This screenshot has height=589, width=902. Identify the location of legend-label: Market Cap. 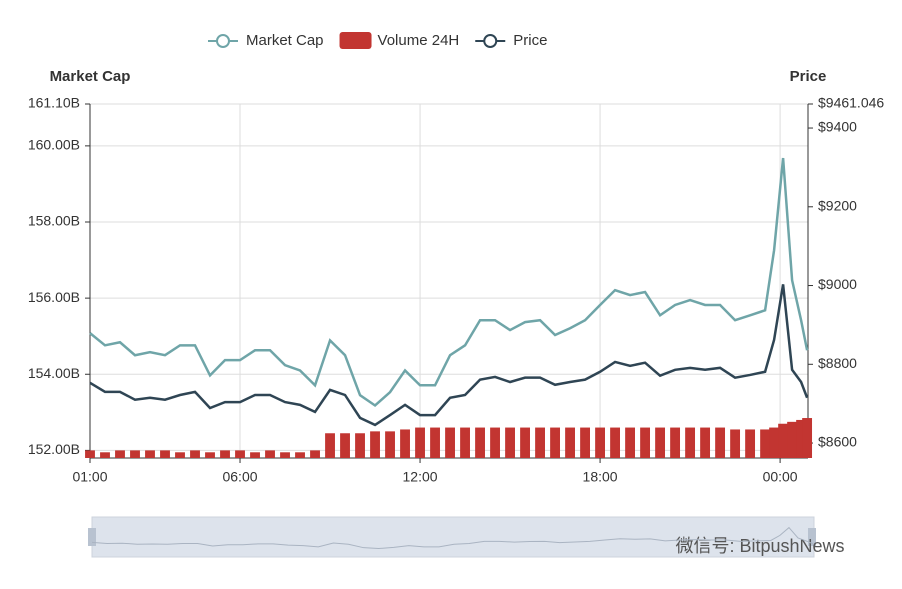
(285, 40).